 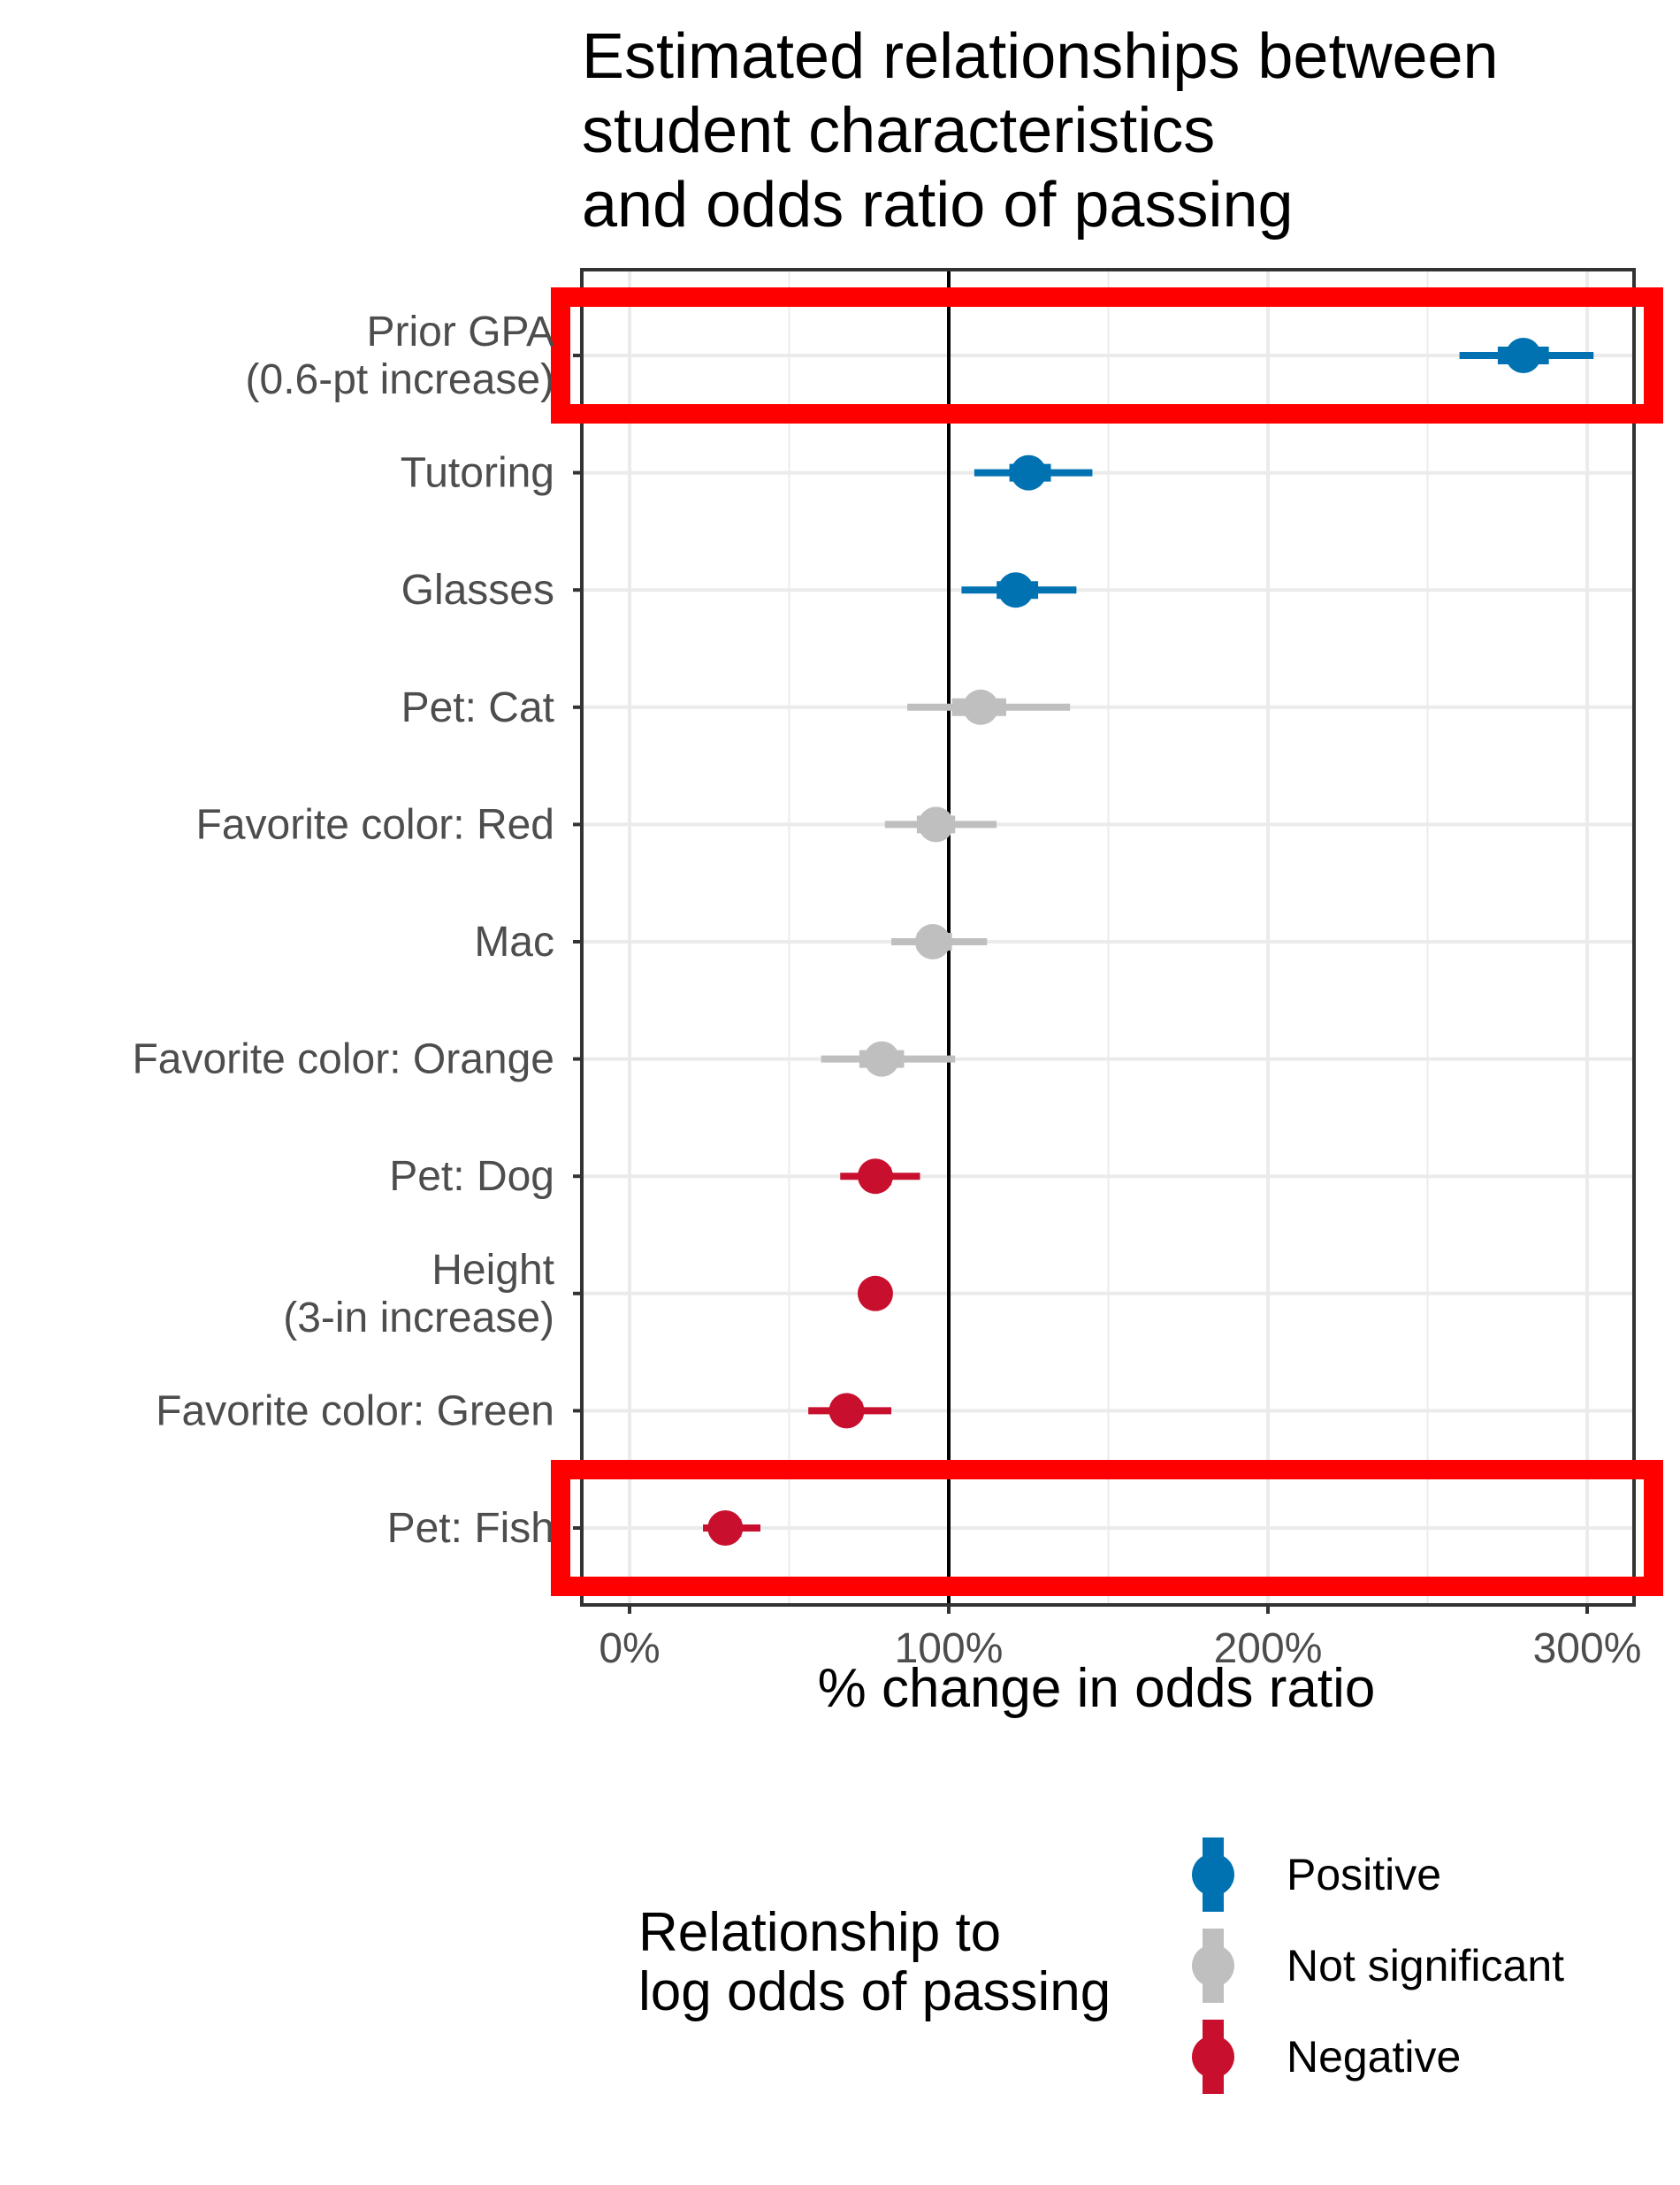 I want to click on legend-title-line: log odds of passing, so click(x=874, y=1991).